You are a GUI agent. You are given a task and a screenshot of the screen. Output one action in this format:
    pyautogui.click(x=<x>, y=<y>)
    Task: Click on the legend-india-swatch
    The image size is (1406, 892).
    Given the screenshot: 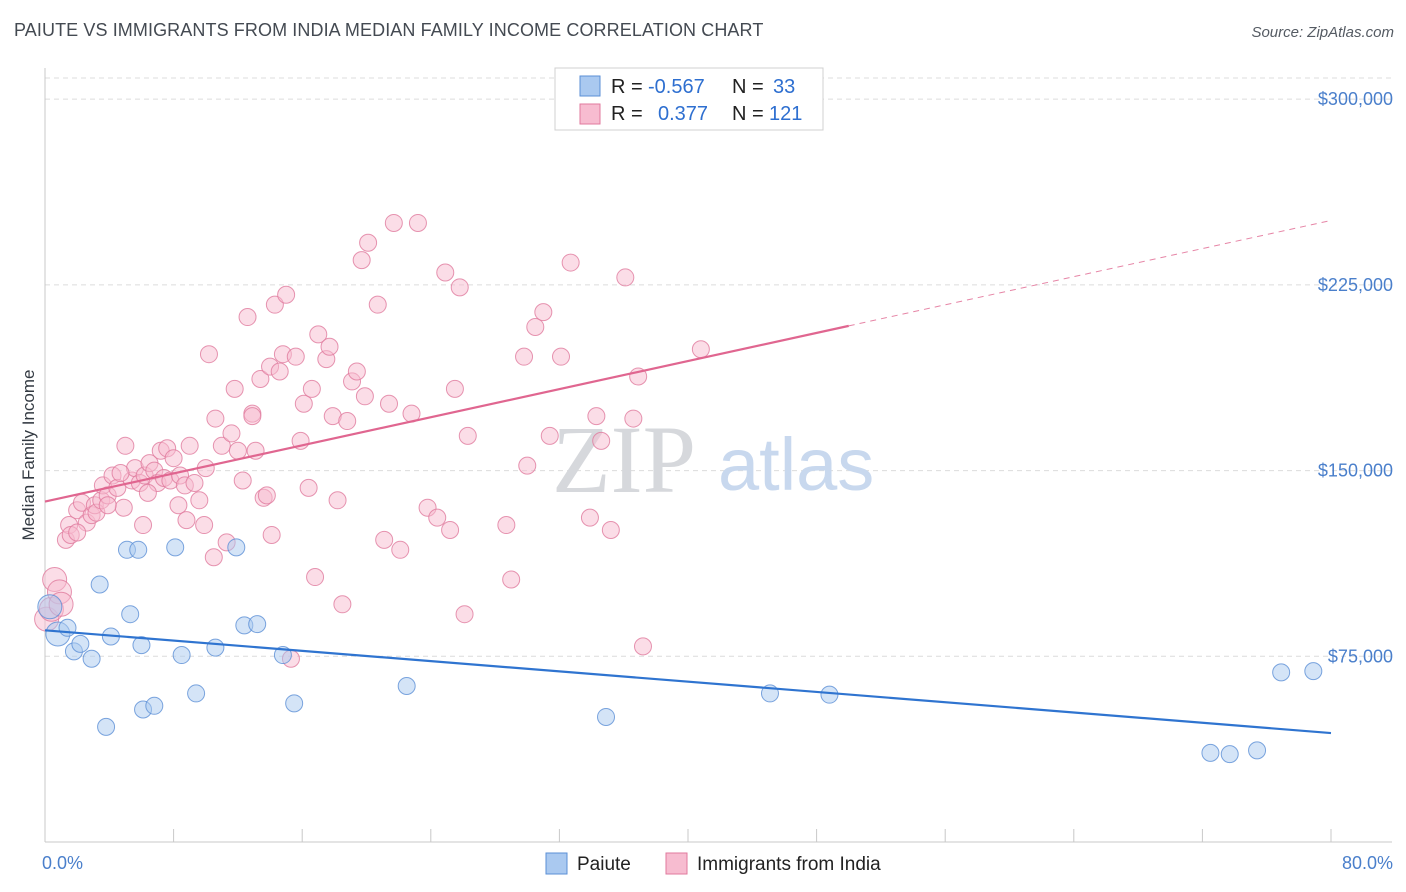 What is the action you would take?
    pyautogui.click(x=590, y=114)
    